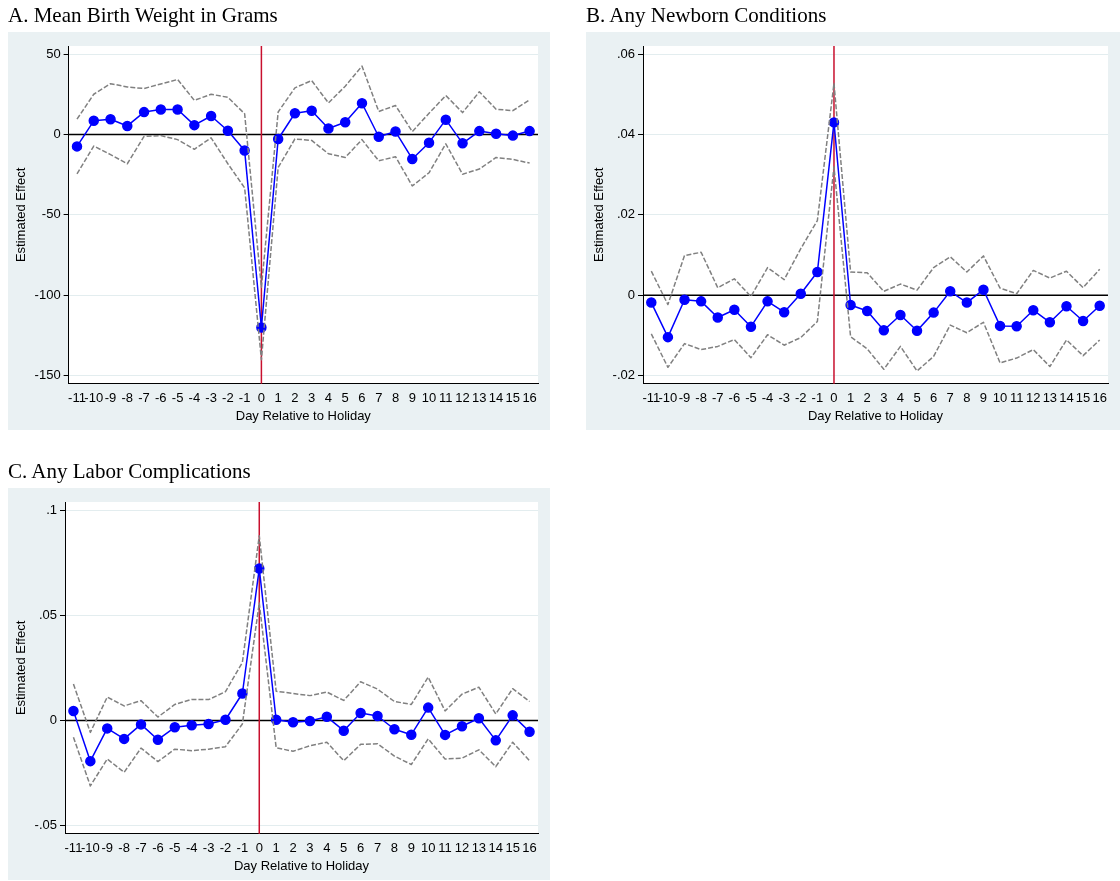  Describe the element at coordinates (446, 398) in the screenshot. I see `x-tick-label: 11` at that location.